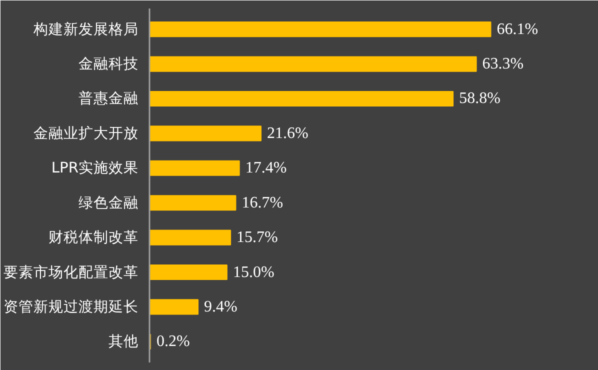 The image size is (598, 370). What do you see at coordinates (93, 237) in the screenshot?
I see `y-tick-label: 财税体制改革` at bounding box center [93, 237].